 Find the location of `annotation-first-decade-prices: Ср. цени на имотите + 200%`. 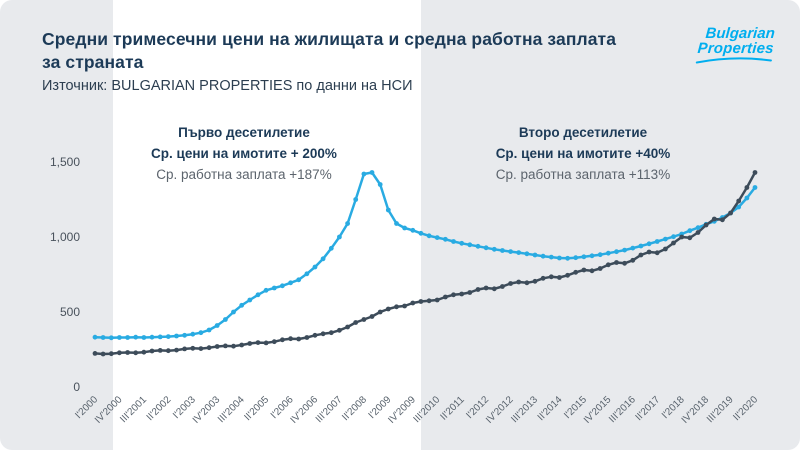

annotation-first-decade-prices: Ср. цени на имотите + 200% is located at coordinates (244, 153).